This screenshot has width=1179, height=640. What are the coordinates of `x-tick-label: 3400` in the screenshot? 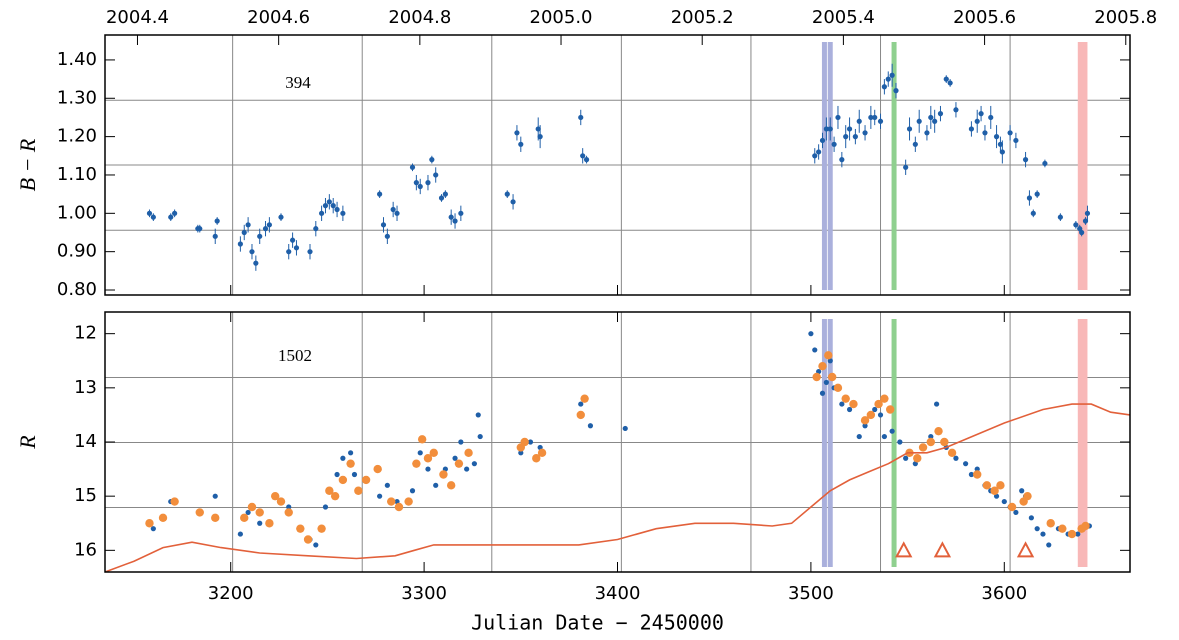 It's located at (618, 593).